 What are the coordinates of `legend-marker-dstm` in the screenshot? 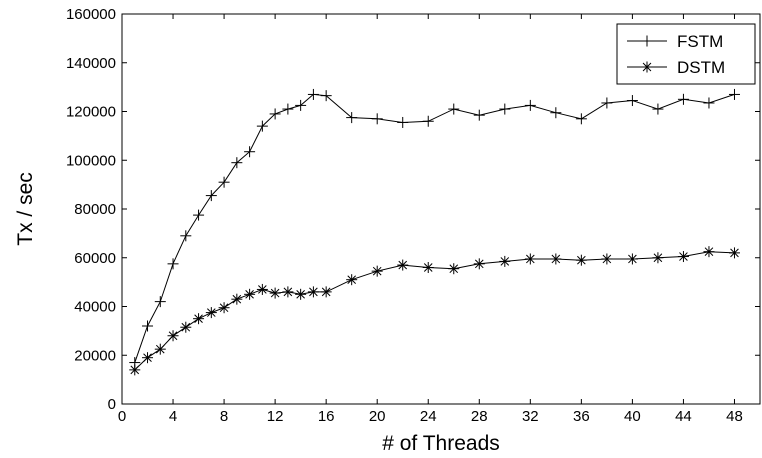 It's located at (647, 67).